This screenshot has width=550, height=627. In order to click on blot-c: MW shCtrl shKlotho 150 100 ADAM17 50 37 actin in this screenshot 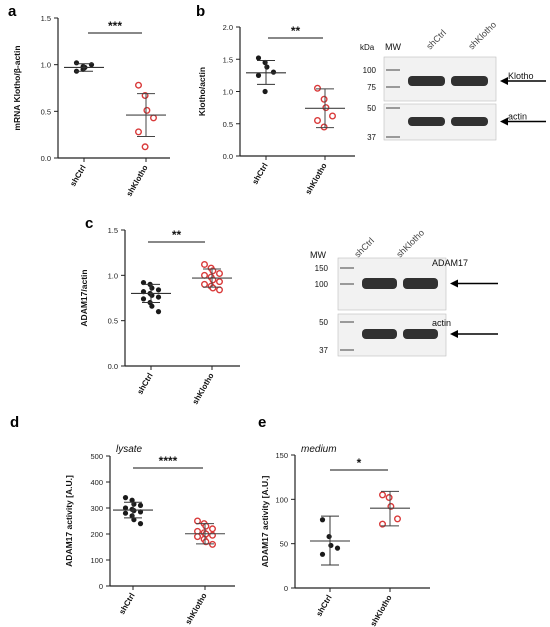, I will do `click(404, 292)`.